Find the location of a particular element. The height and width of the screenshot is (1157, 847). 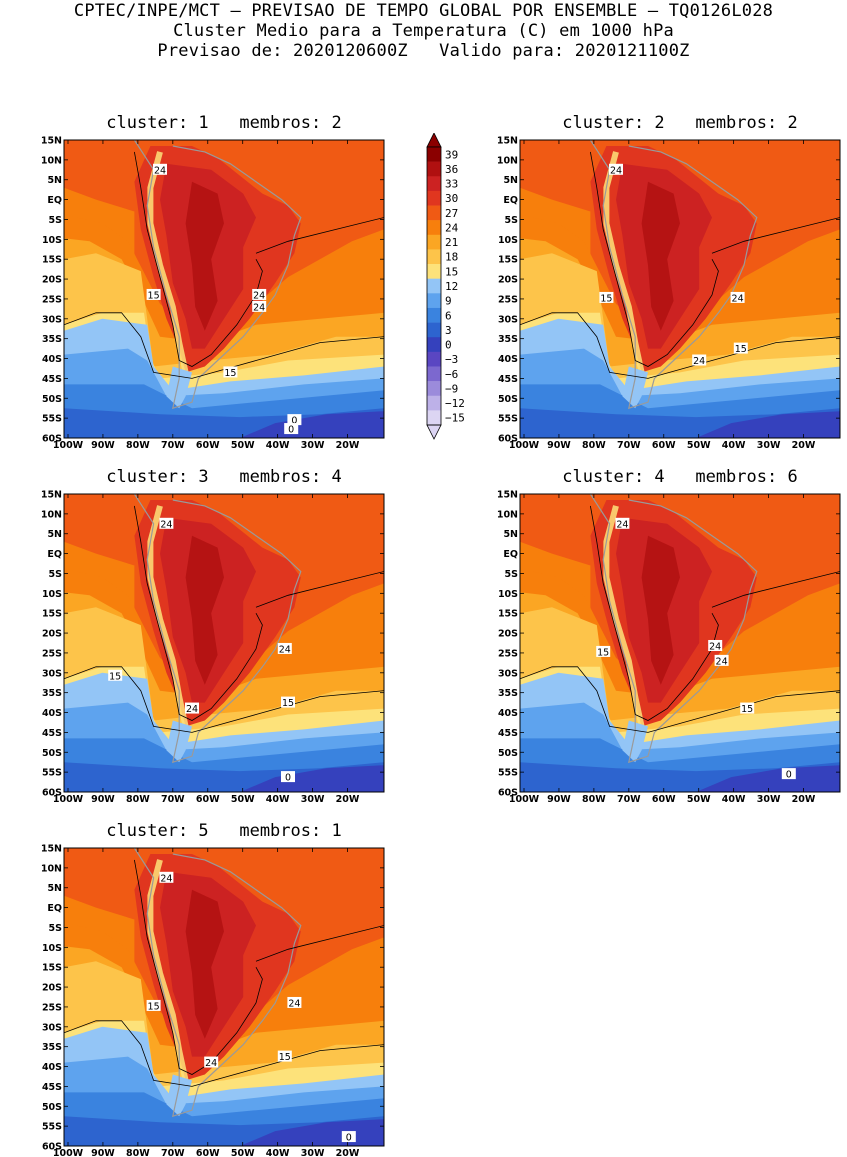

colorbar-bottom-arrow is located at coordinates (434, 432).